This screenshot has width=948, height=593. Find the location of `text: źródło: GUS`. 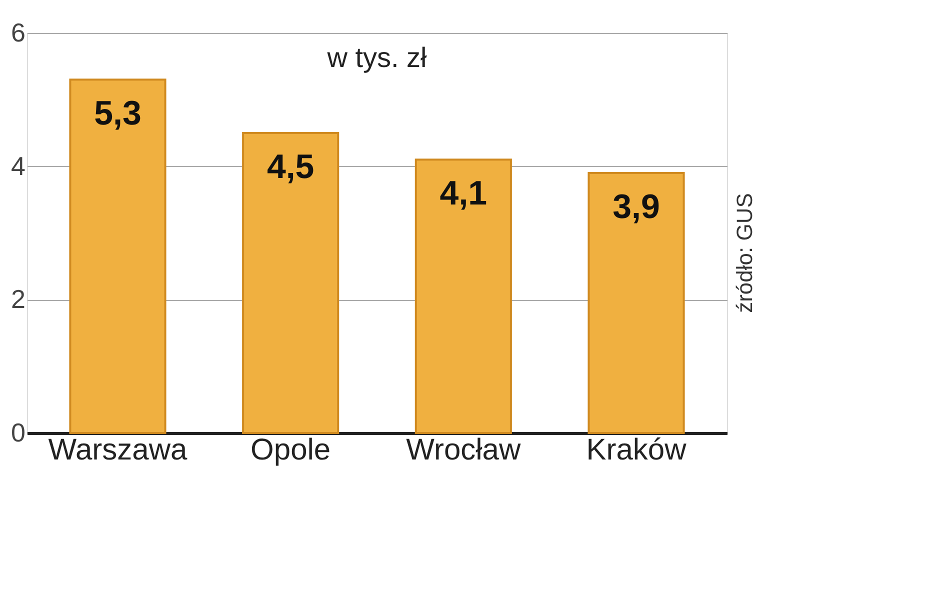

text: źródło: GUS is located at coordinates (744, 253).